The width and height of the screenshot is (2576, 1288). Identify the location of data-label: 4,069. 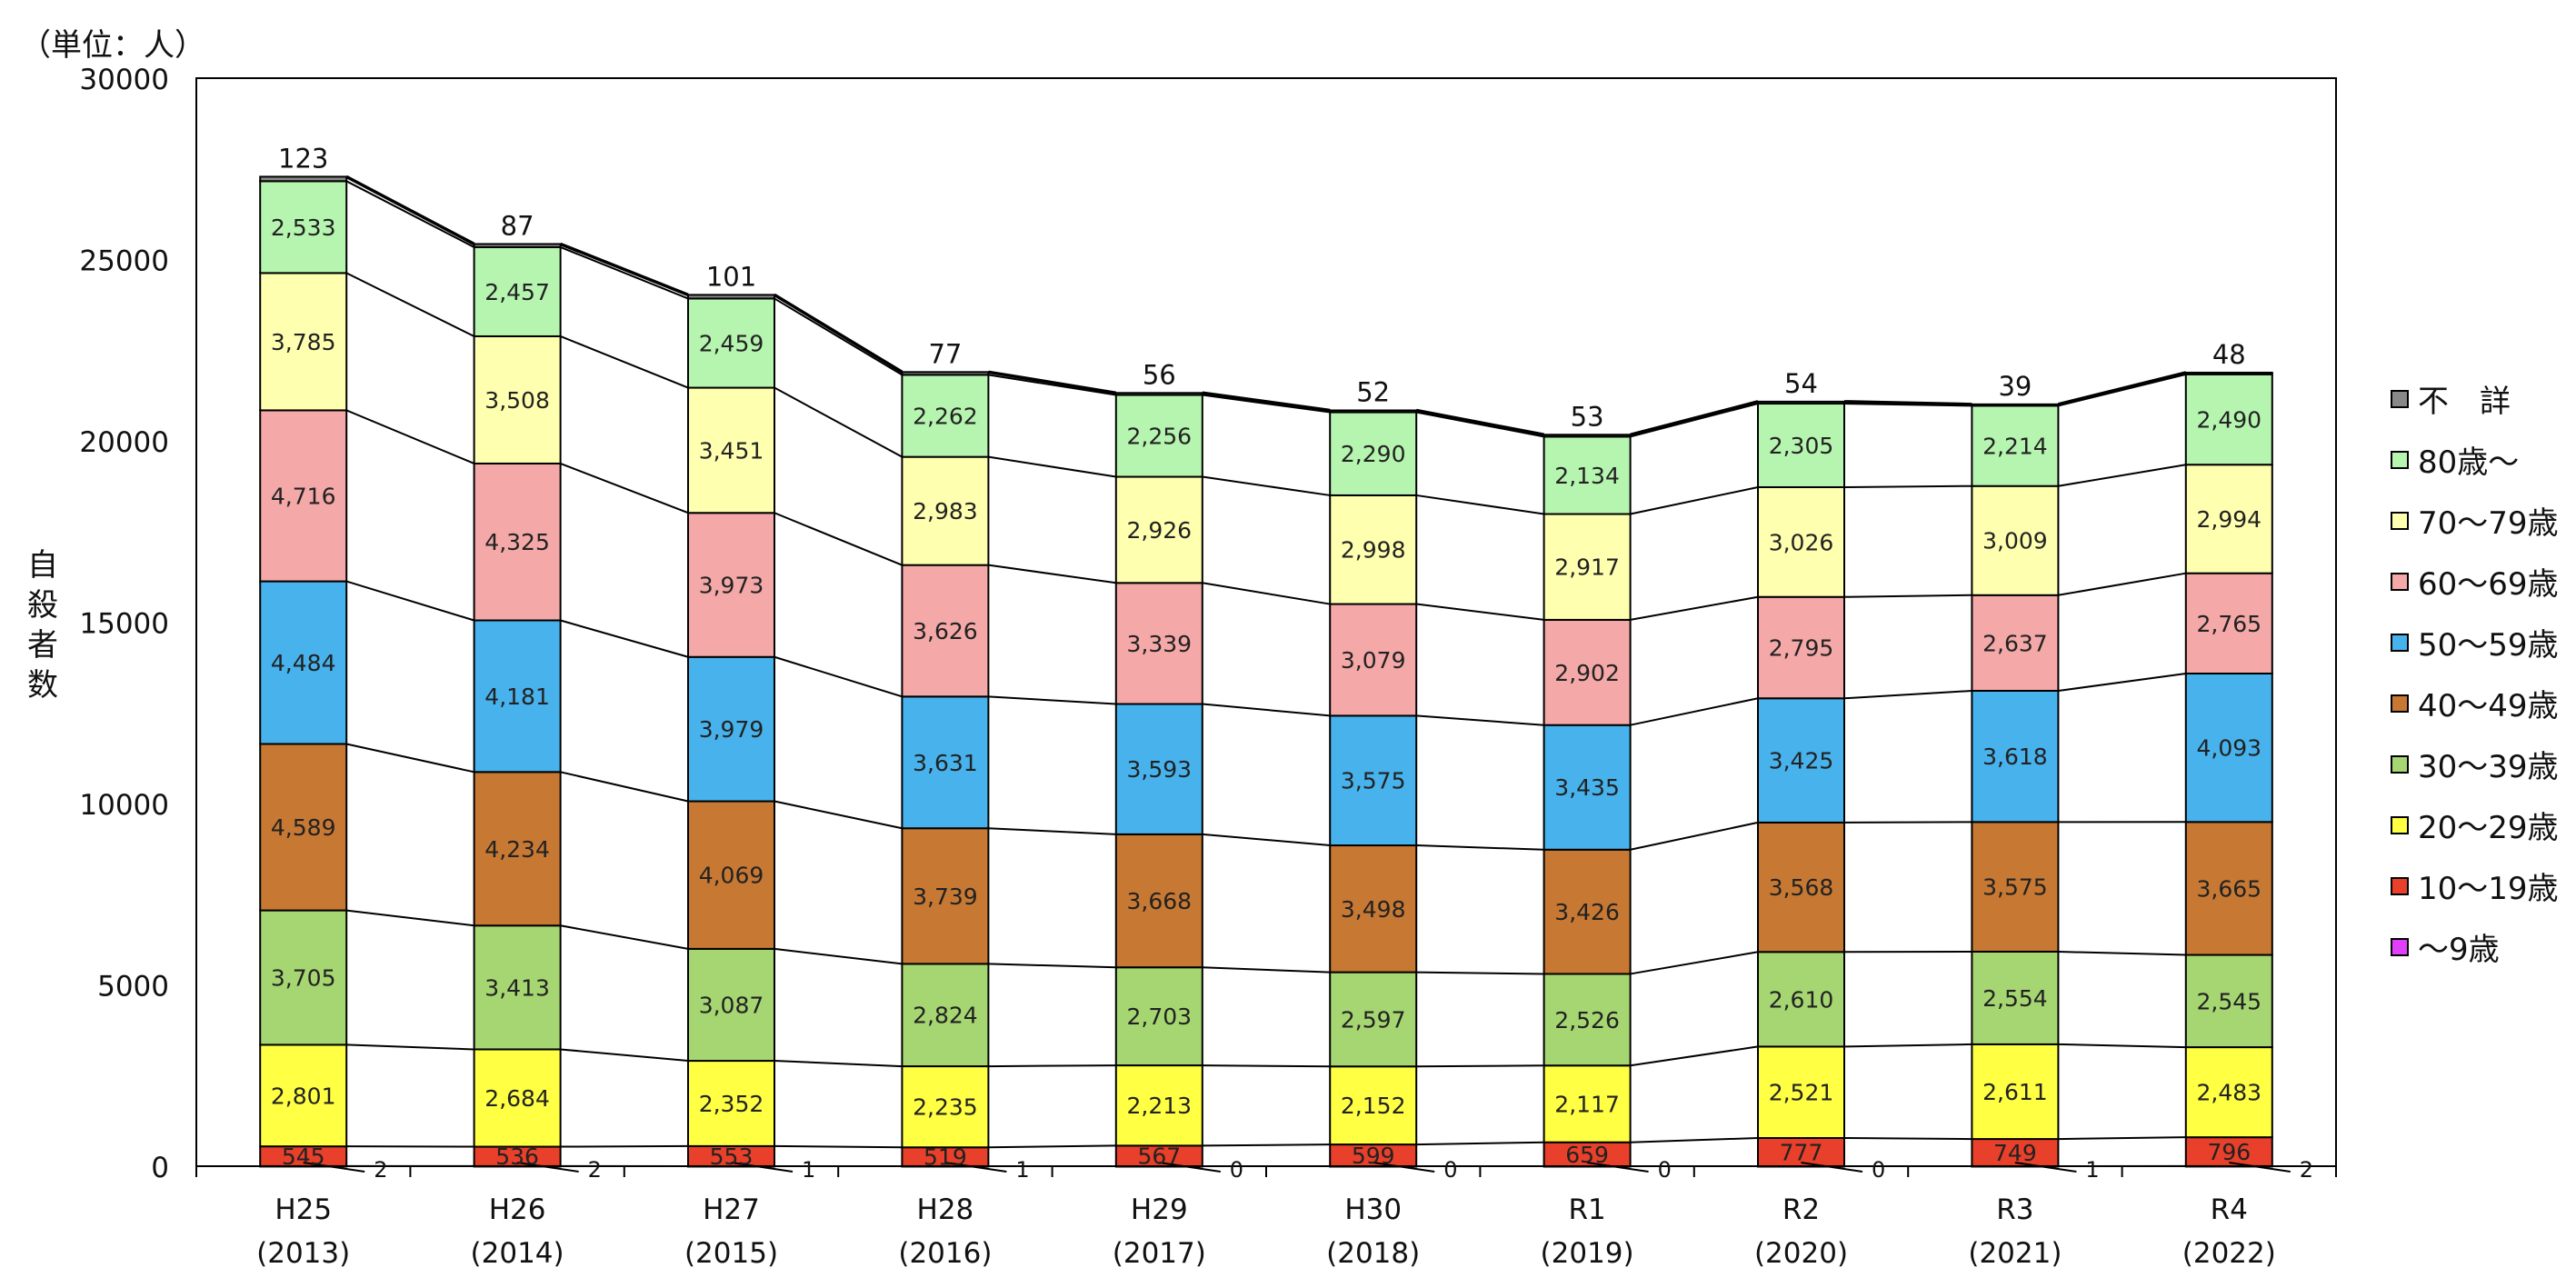
(731, 876).